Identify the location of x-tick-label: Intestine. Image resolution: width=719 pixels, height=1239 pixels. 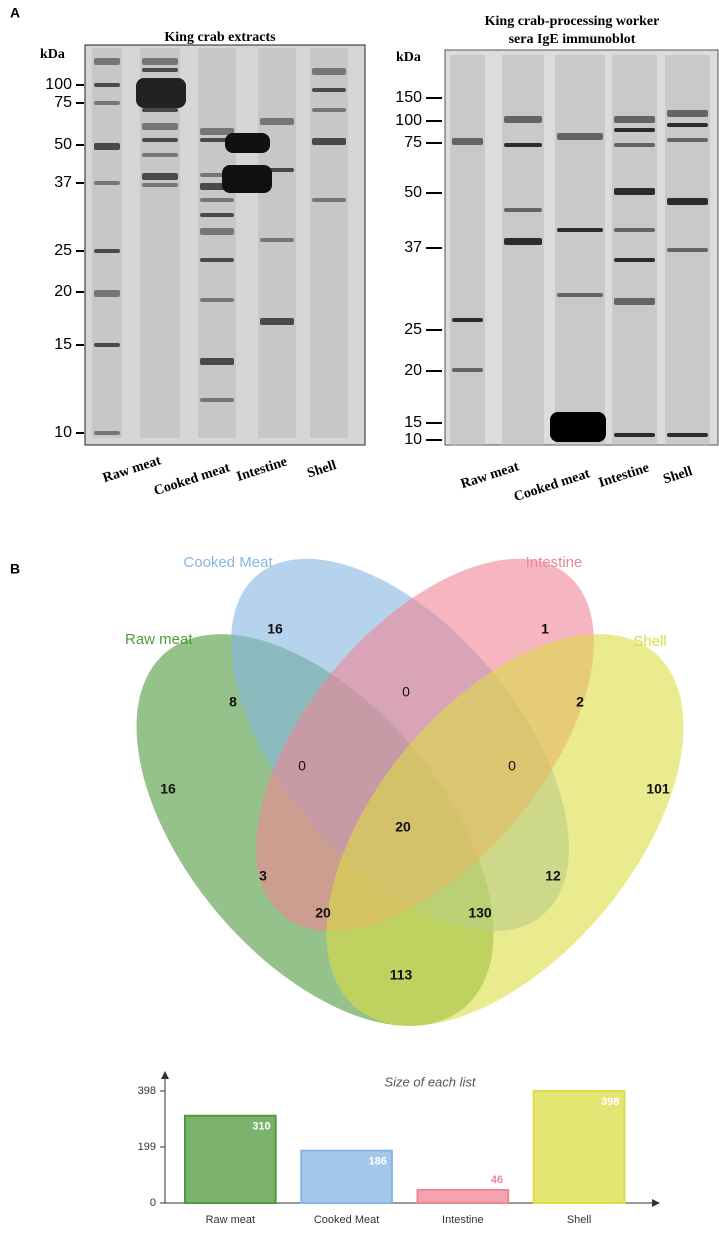
(463, 1220).